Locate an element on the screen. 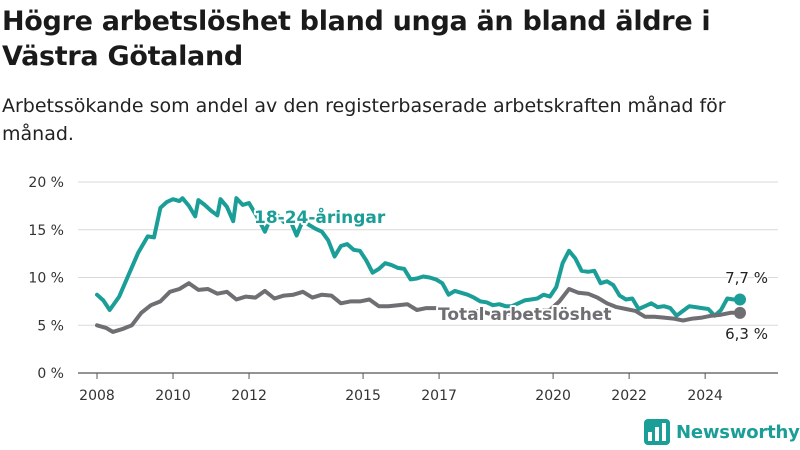  x-tick-label: 2015 is located at coordinates (363, 396).